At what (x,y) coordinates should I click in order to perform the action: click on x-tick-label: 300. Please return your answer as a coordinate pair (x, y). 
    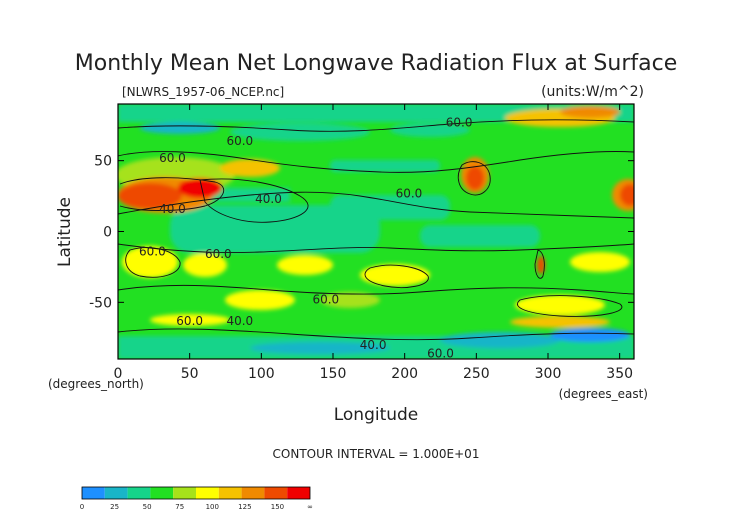
    Looking at the image, I should click on (548, 374).